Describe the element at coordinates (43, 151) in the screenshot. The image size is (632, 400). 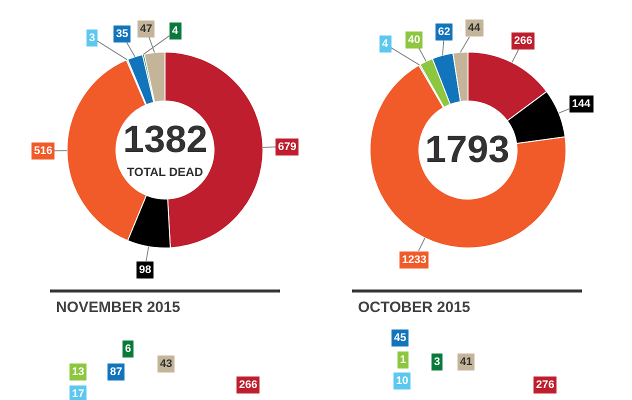
I see `data-label: 516` at that location.